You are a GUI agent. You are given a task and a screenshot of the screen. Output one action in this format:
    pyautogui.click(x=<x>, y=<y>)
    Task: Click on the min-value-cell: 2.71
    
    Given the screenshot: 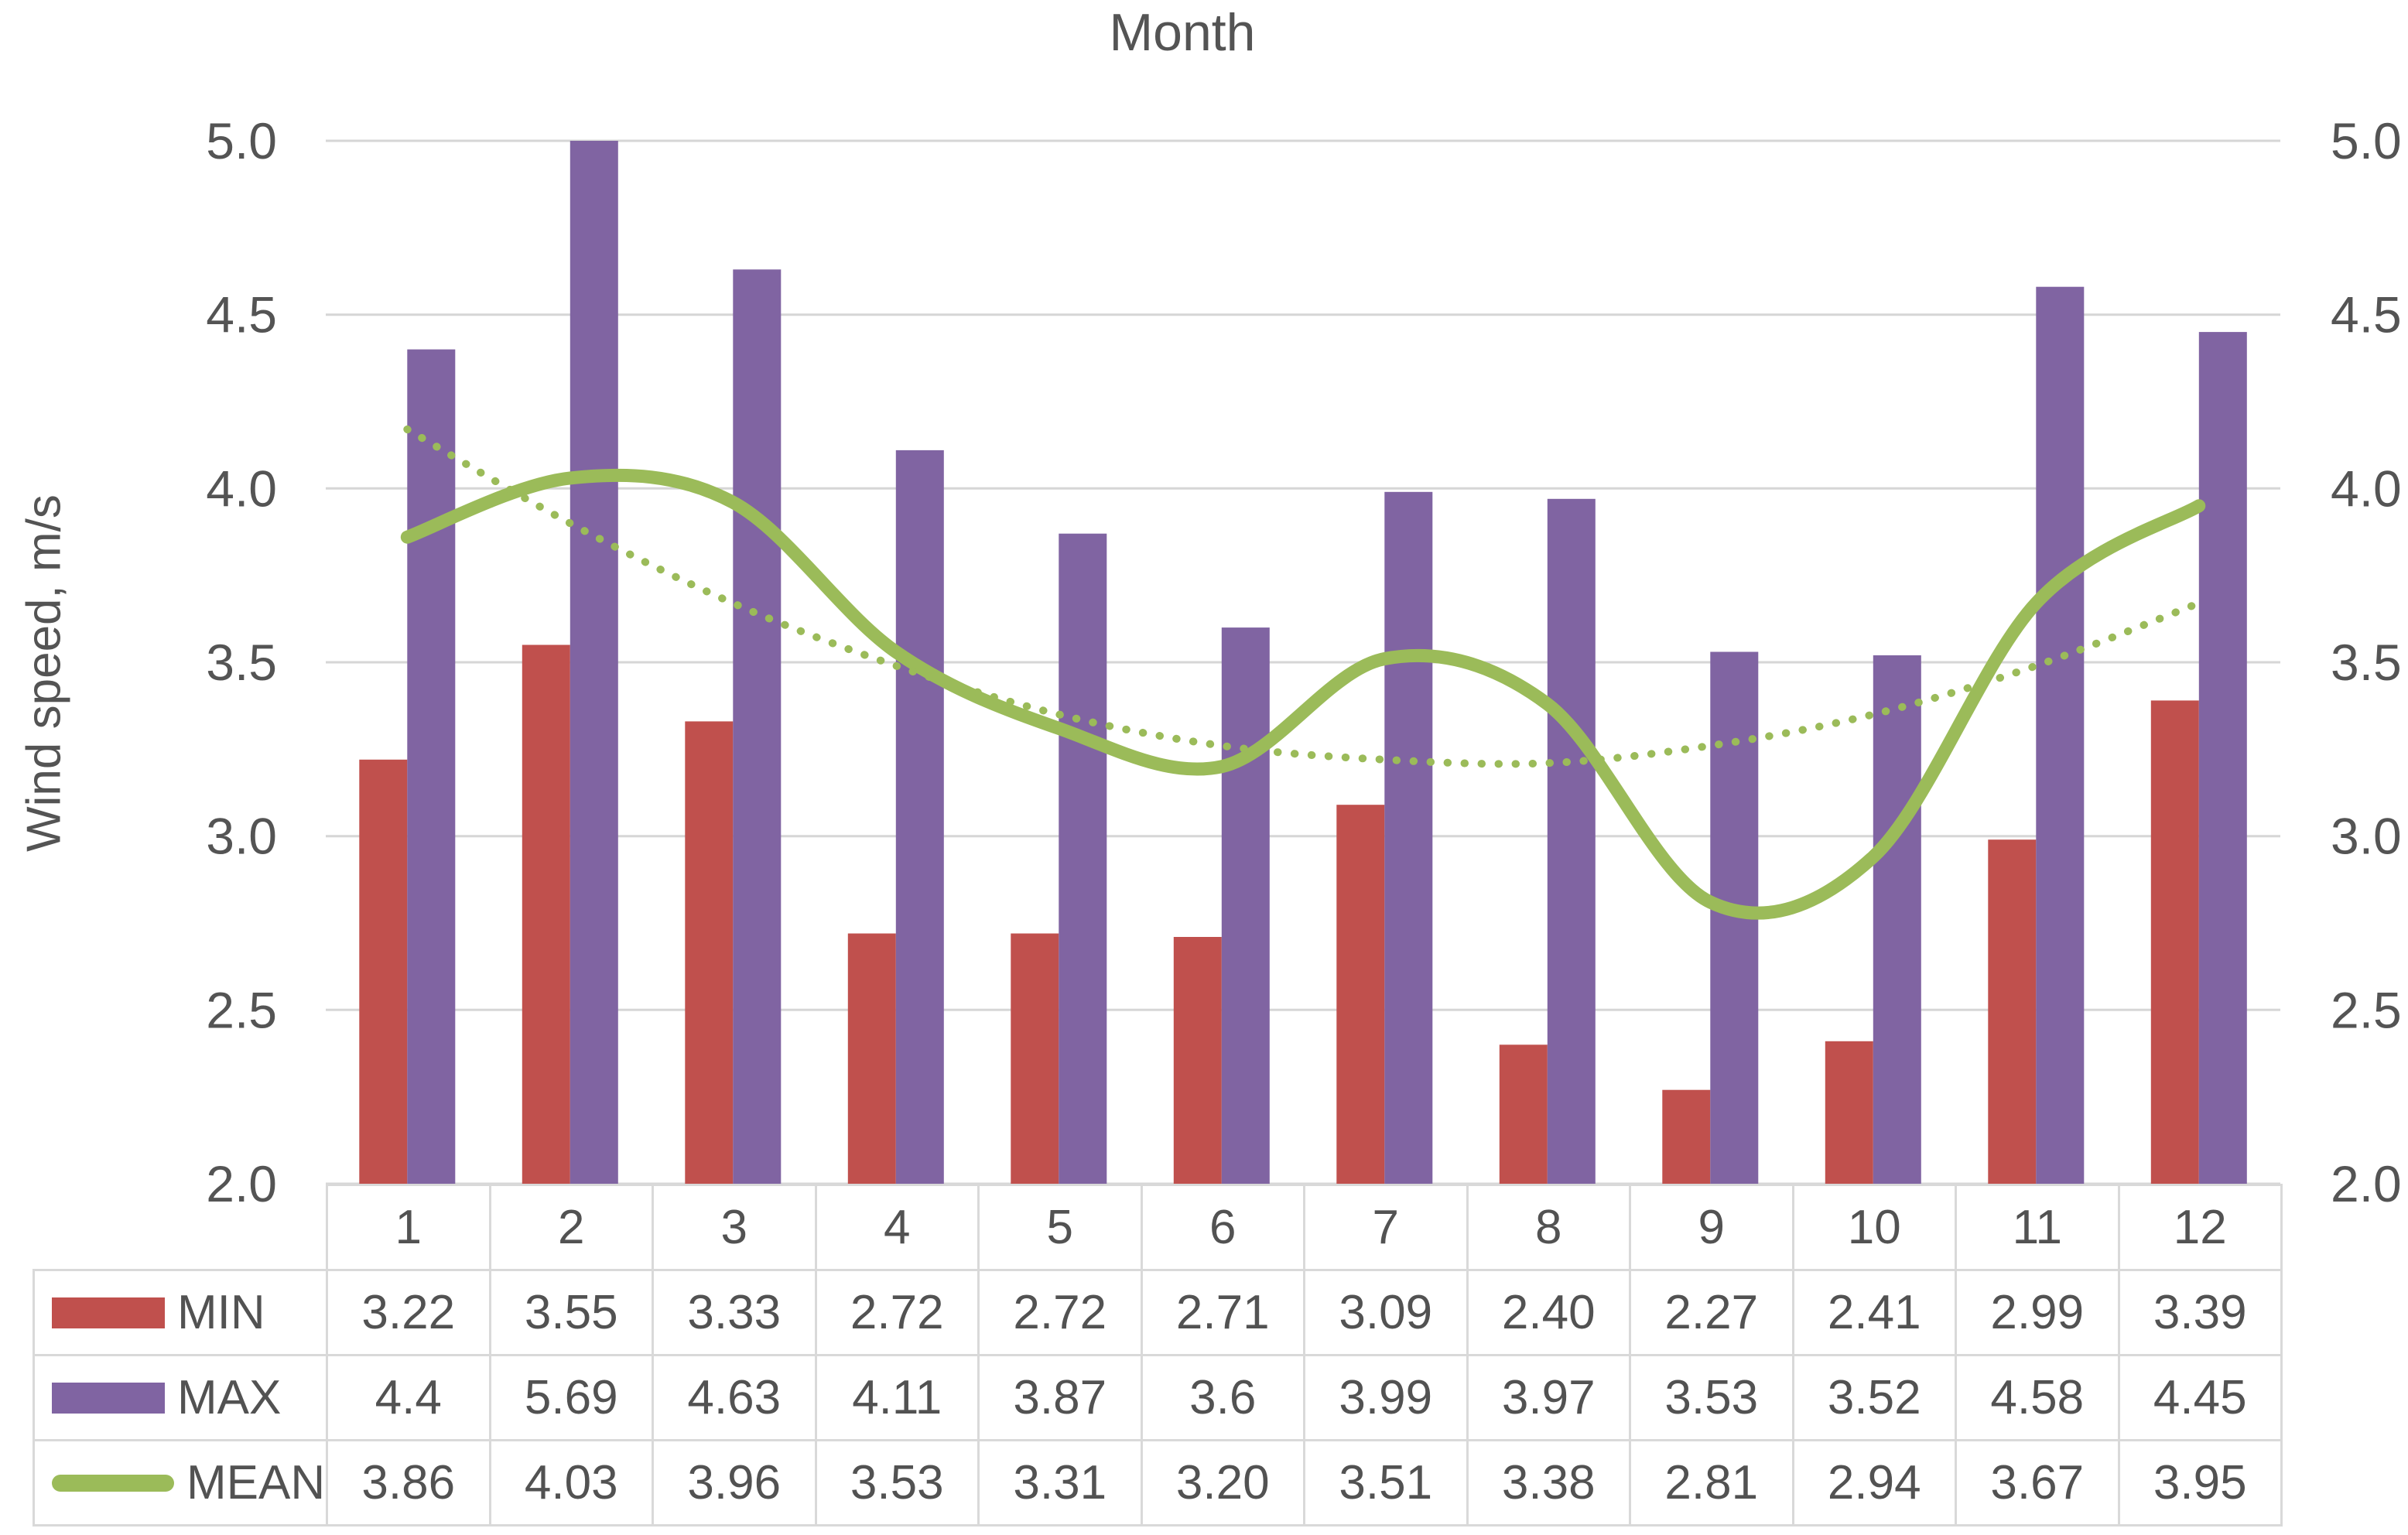 What is the action you would take?
    pyautogui.click(x=1222, y=1312)
    